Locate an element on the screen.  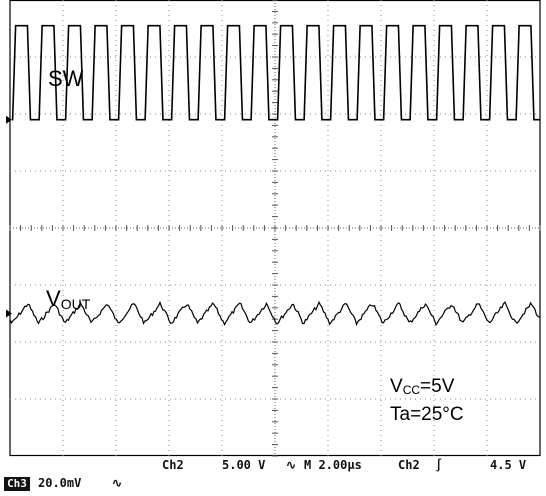
ch3-badge: Ch3 is located at coordinates (17, 484).